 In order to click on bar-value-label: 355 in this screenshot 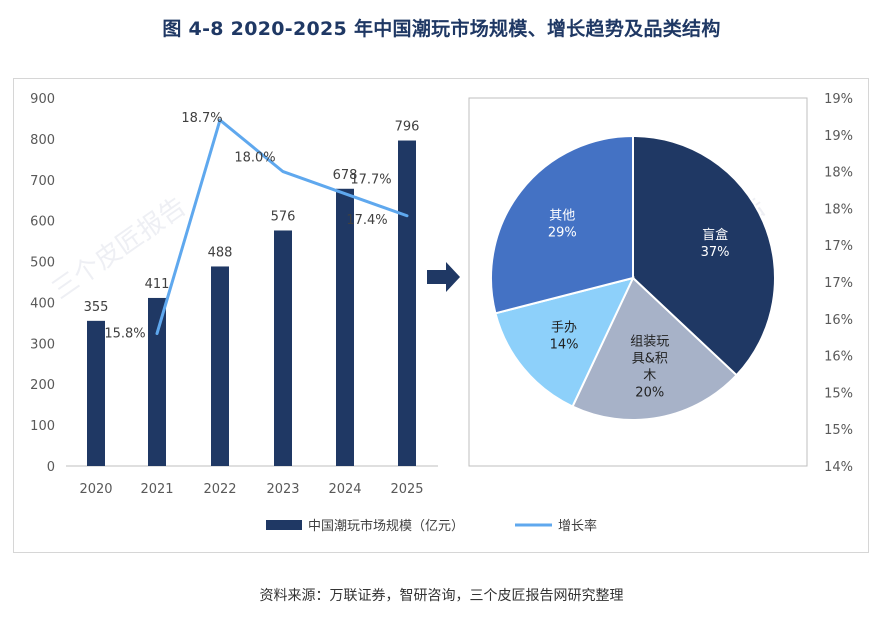, I will do `click(96, 307)`.